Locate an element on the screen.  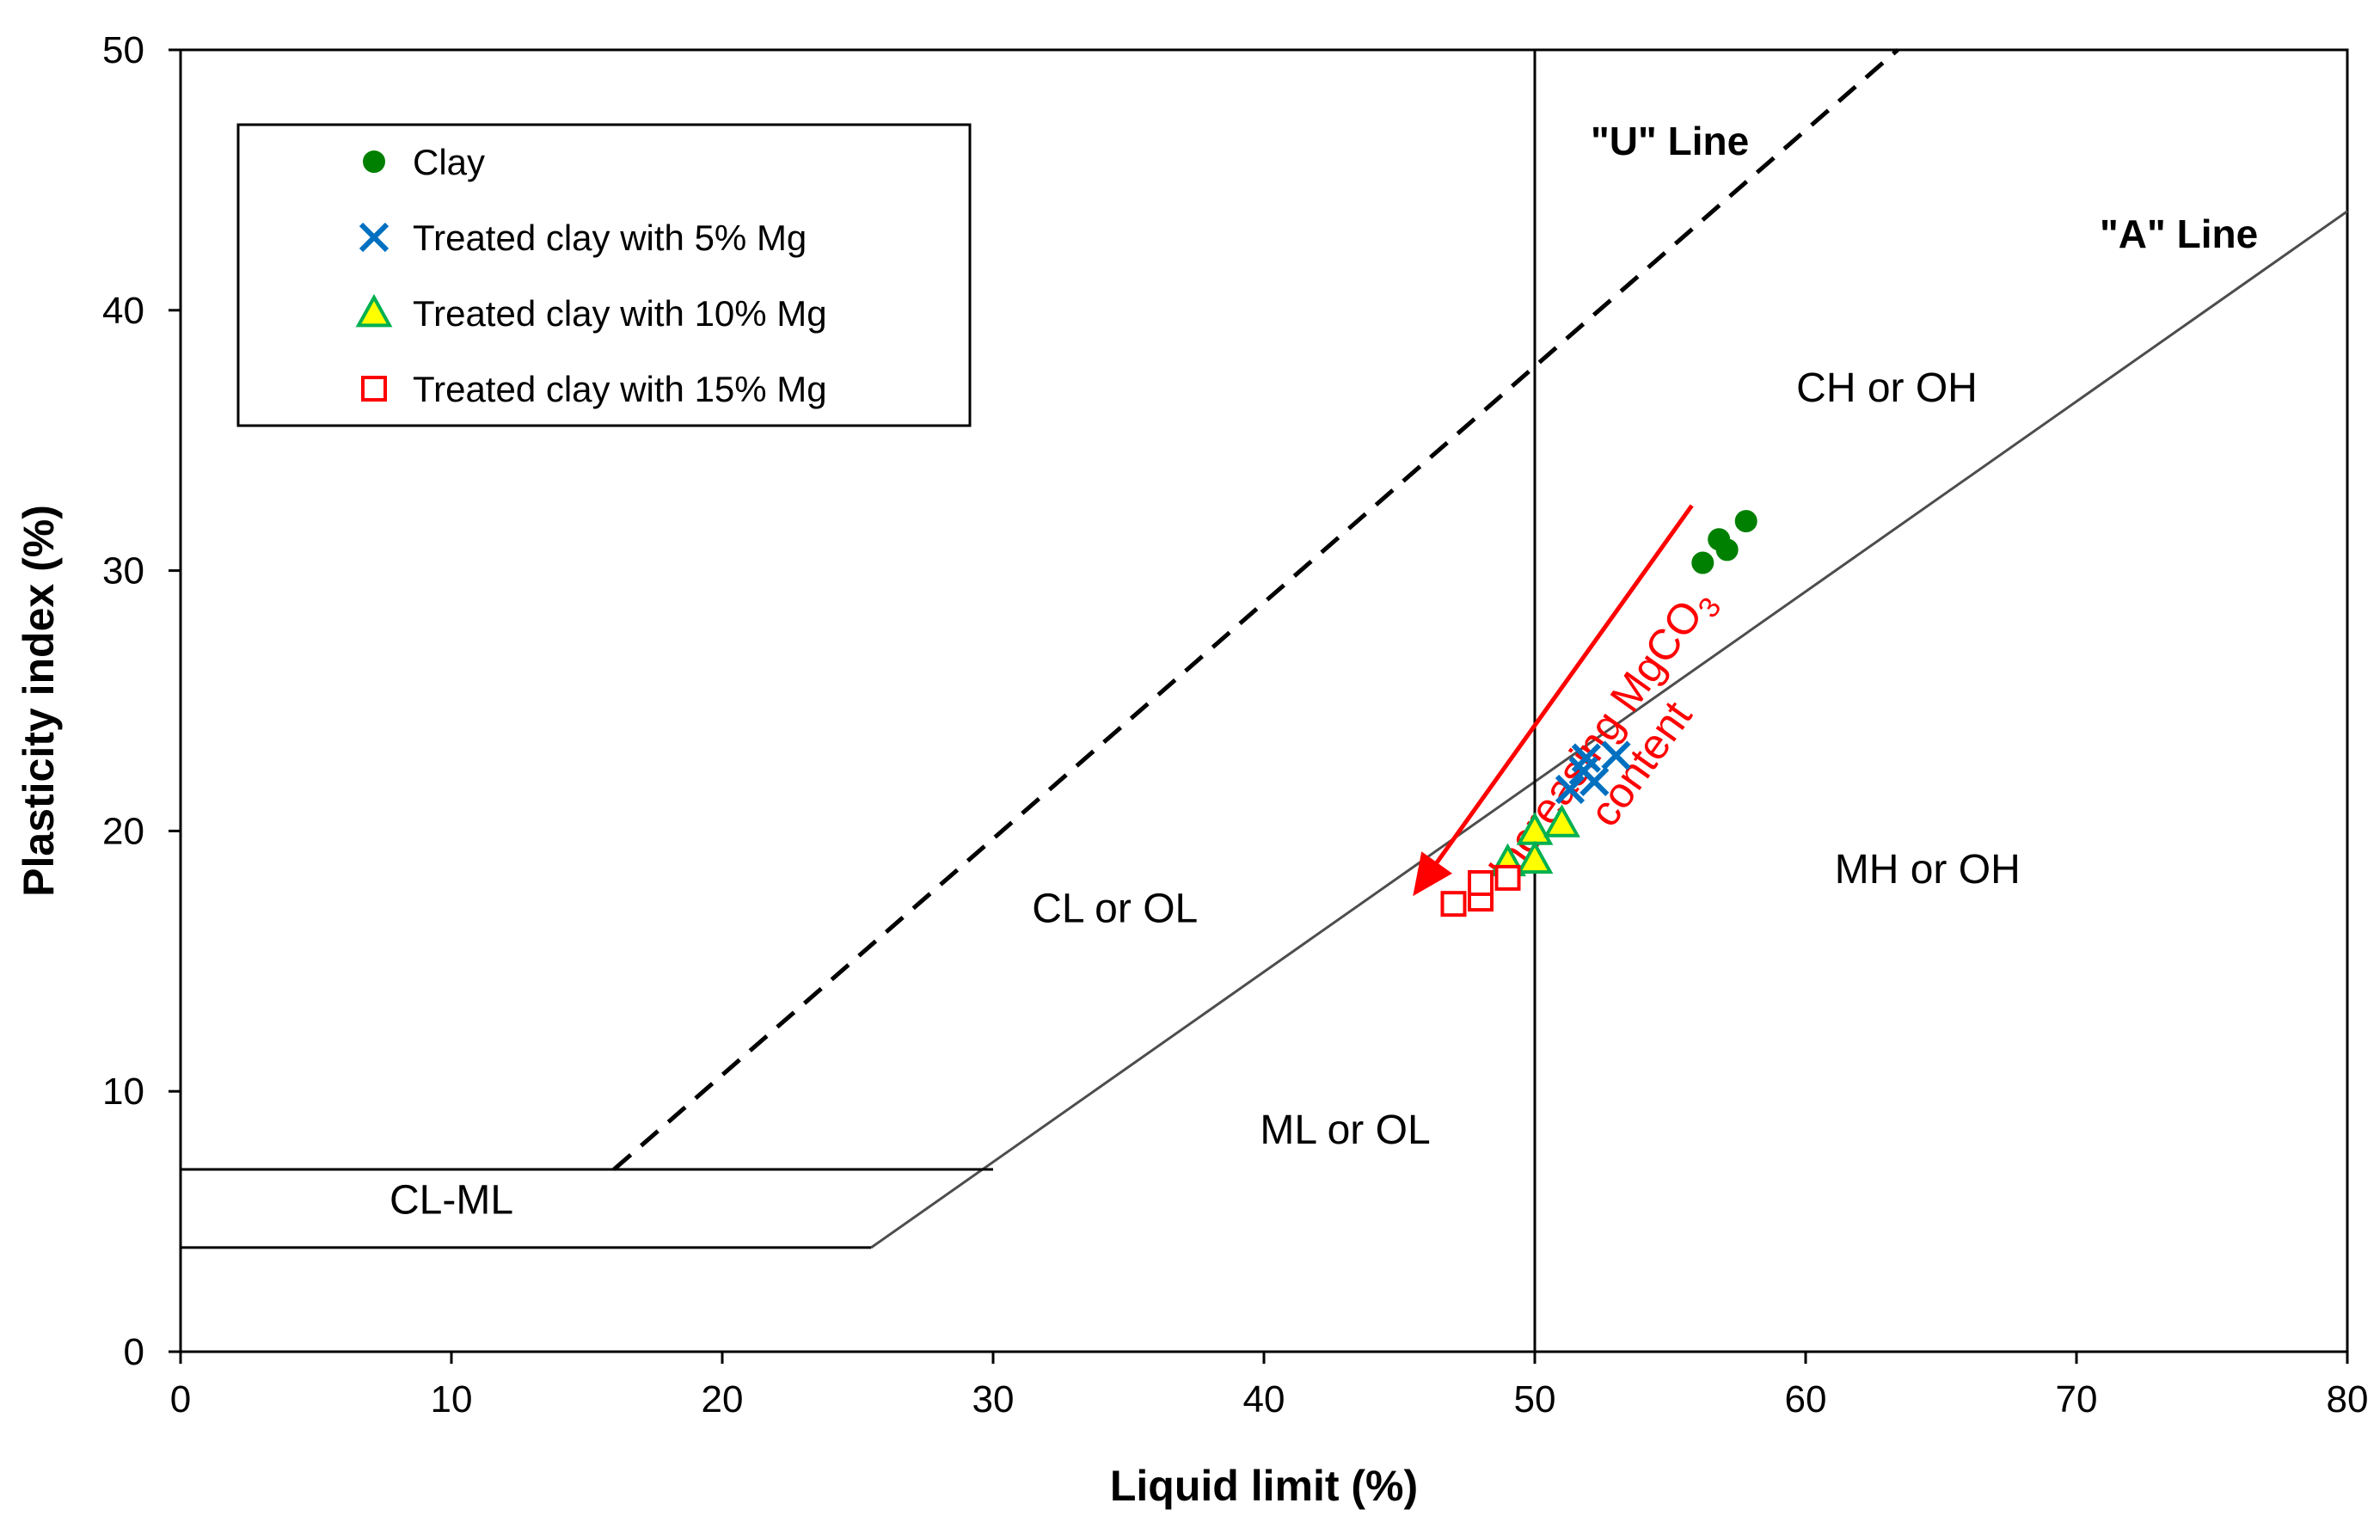
legend-label: Clay is located at coordinates (449, 162).